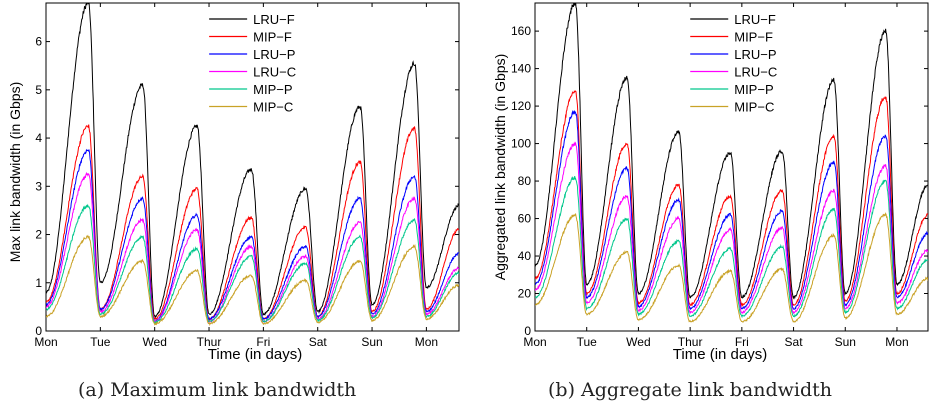 This screenshot has width=930, height=415. What do you see at coordinates (38, 283) in the screenshot?
I see `y-tick-label: 1` at bounding box center [38, 283].